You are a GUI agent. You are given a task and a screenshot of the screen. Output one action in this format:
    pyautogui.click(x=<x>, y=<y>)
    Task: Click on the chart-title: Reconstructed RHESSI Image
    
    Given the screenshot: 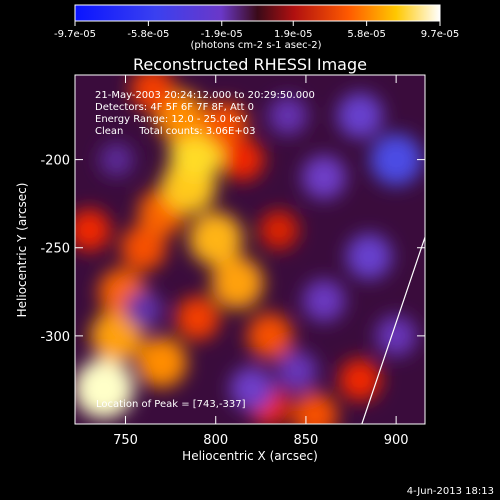 What is the action you would take?
    pyautogui.click(x=250, y=64)
    